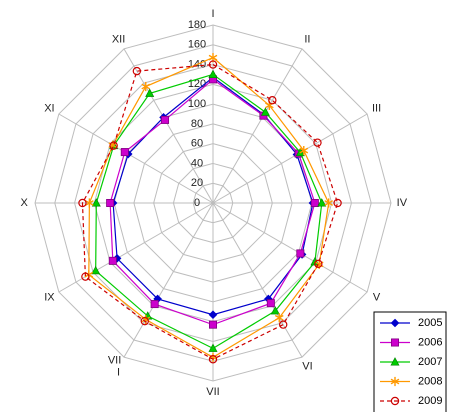 Image resolution: width=454 pixels, height=412 pixels. Describe the element at coordinates (165, 119) in the screenshot. I see `point-2006-XII` at that location.